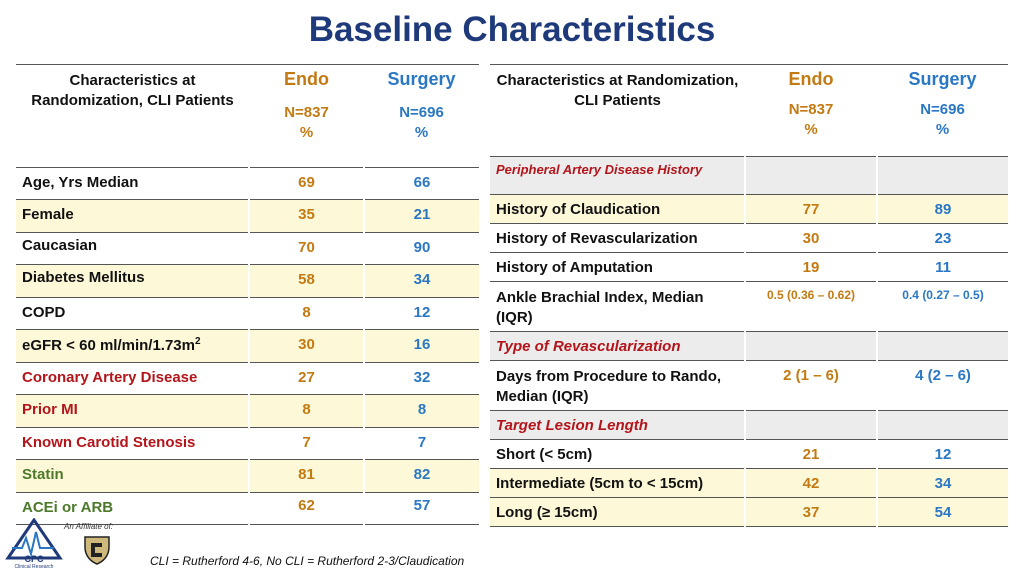 The width and height of the screenshot is (1024, 577). What do you see at coordinates (810, 511) in the screenshot?
I see `endo-value: 37` at bounding box center [810, 511].